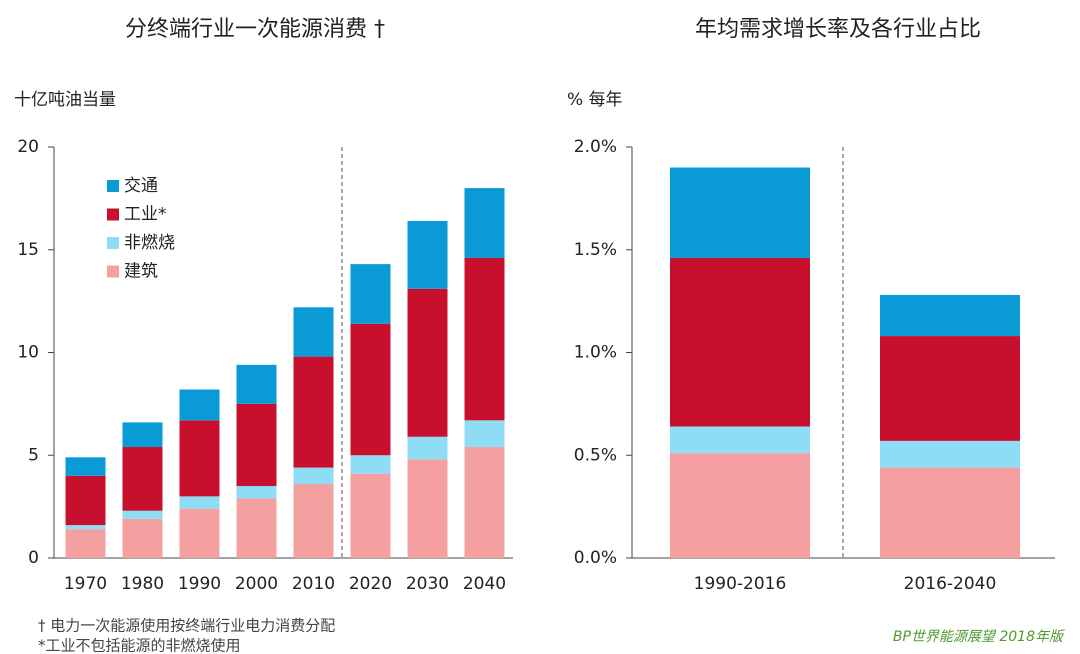 The height and width of the screenshot is (654, 1080). Describe the element at coordinates (149, 243) in the screenshot. I see `legend-label: 非燃烧` at that location.